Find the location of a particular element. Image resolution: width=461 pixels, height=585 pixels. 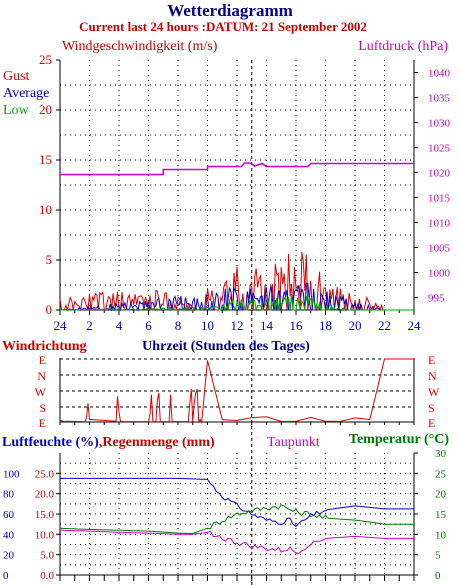

direction-series-line is located at coordinates (236, 391).